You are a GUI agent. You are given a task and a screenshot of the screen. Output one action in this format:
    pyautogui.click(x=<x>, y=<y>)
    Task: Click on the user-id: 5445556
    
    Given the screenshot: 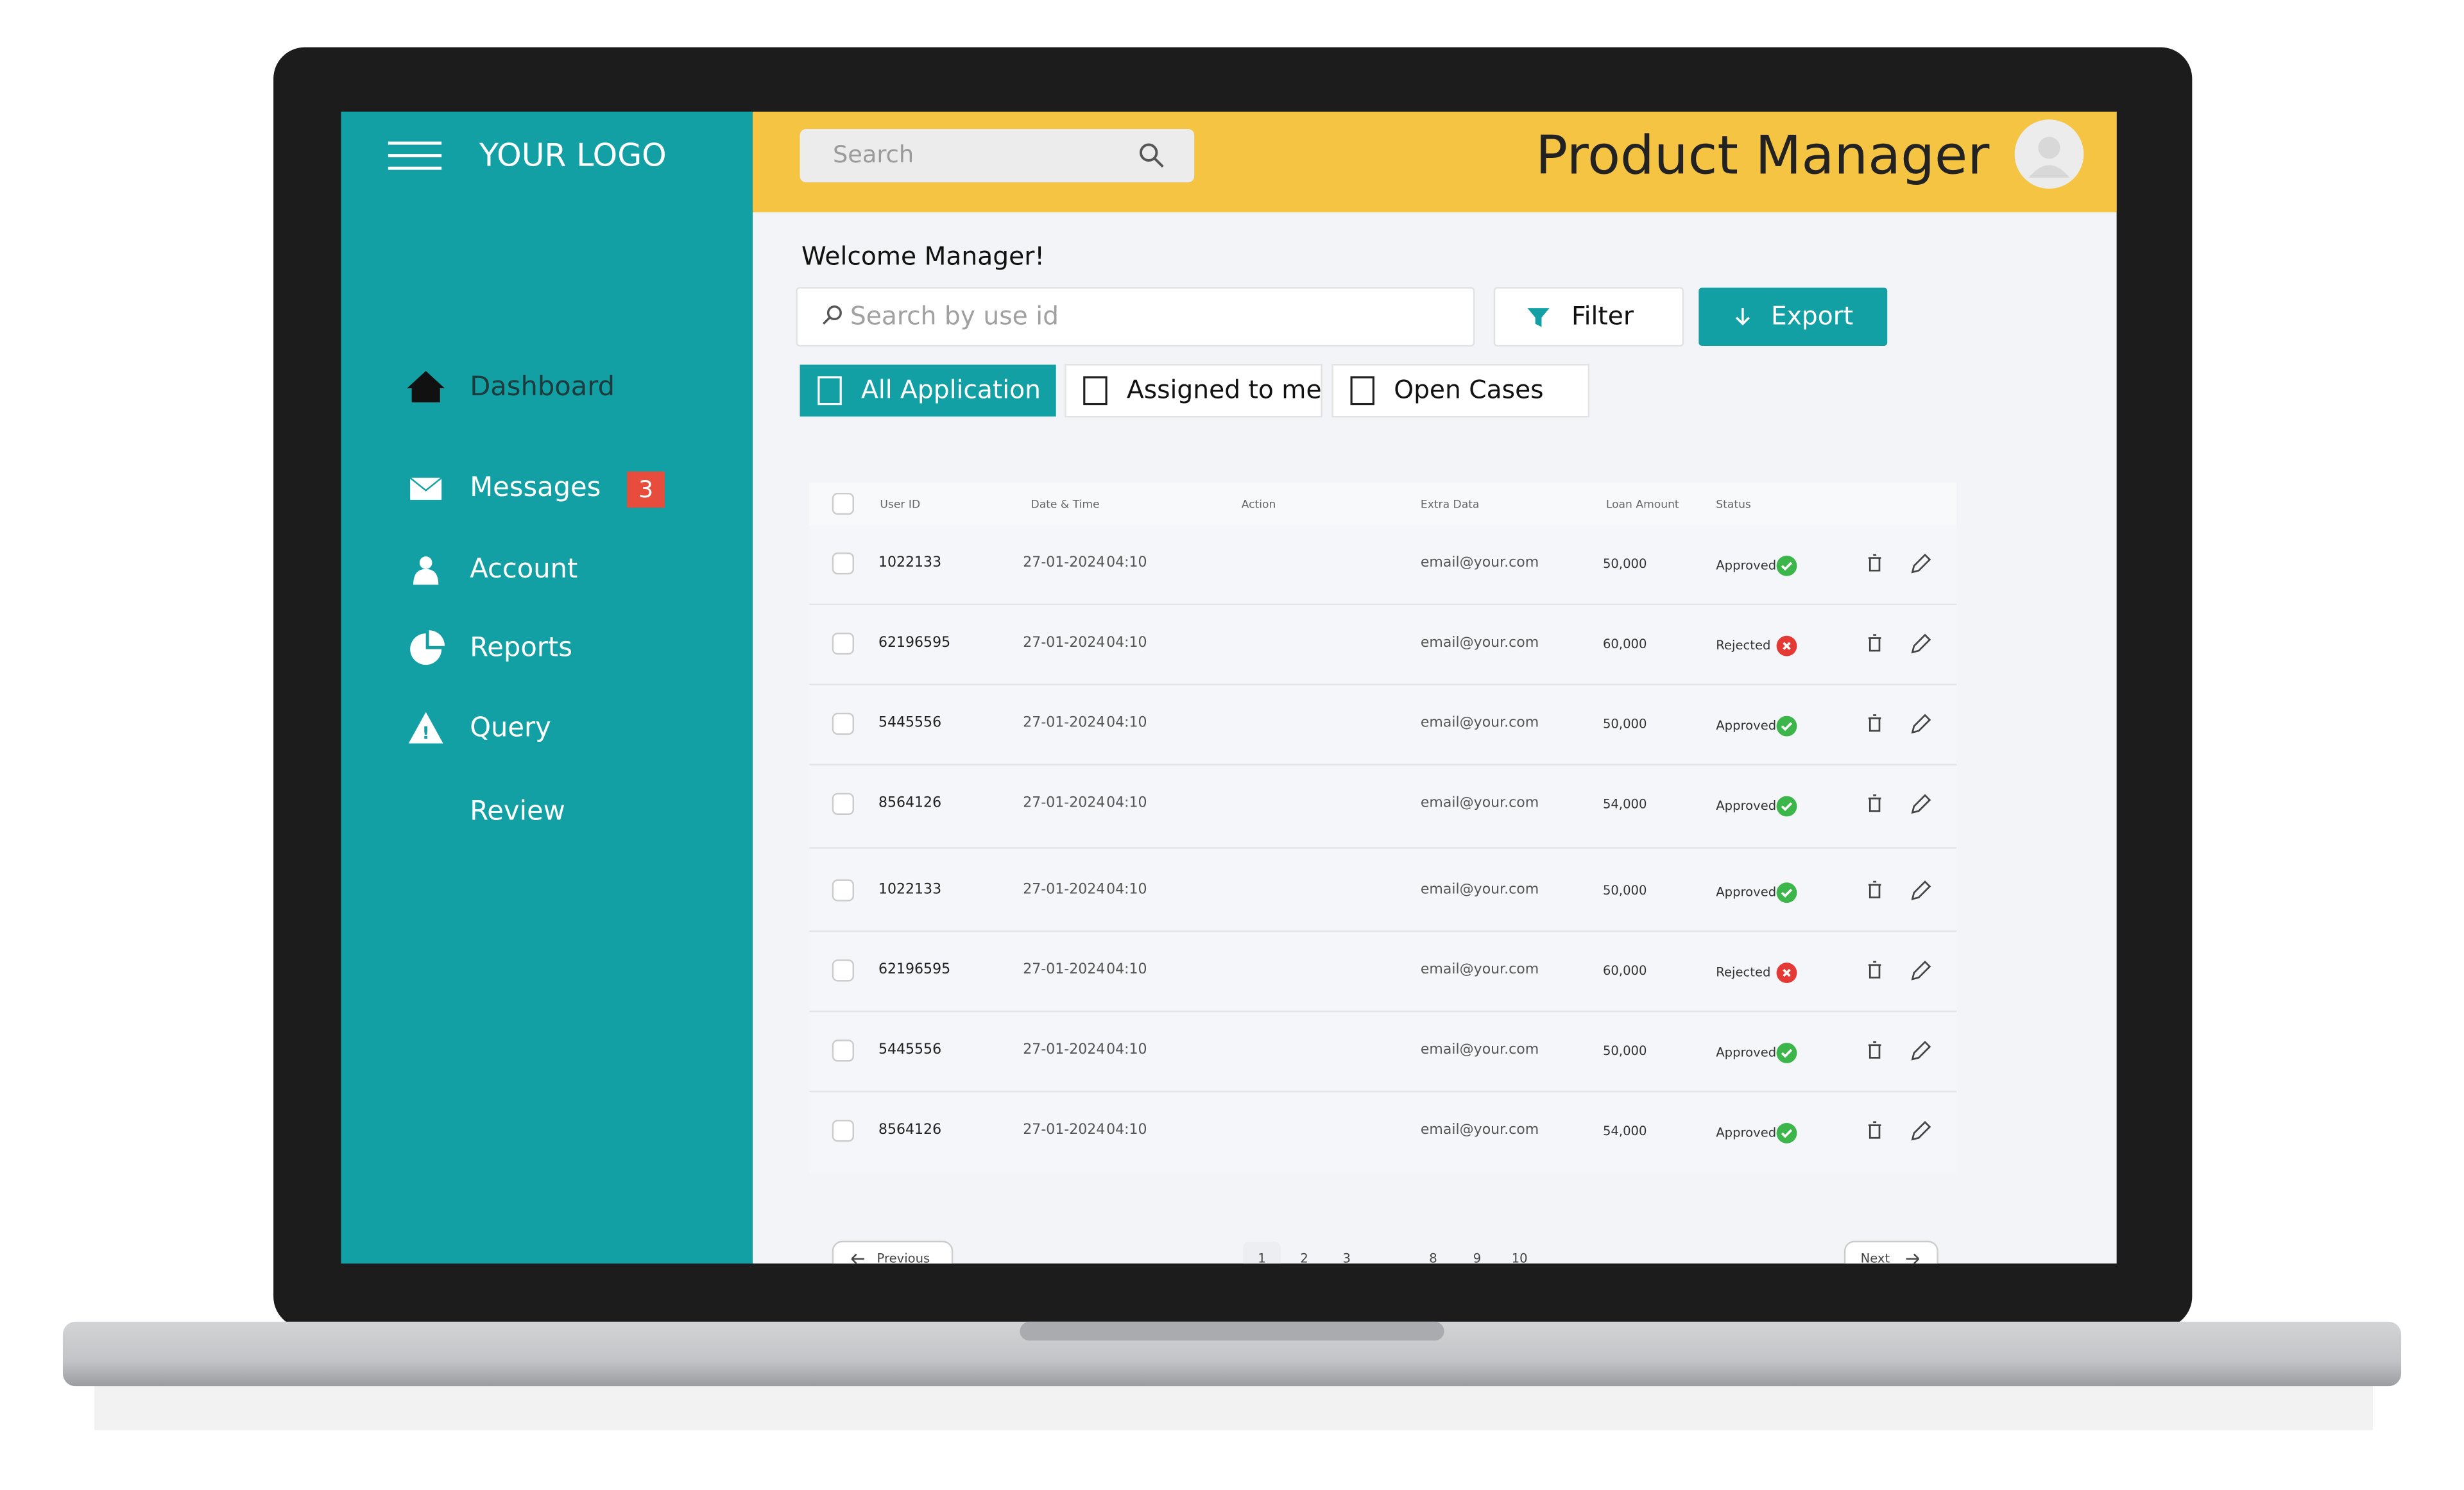 What is the action you would take?
    pyautogui.click(x=910, y=723)
    